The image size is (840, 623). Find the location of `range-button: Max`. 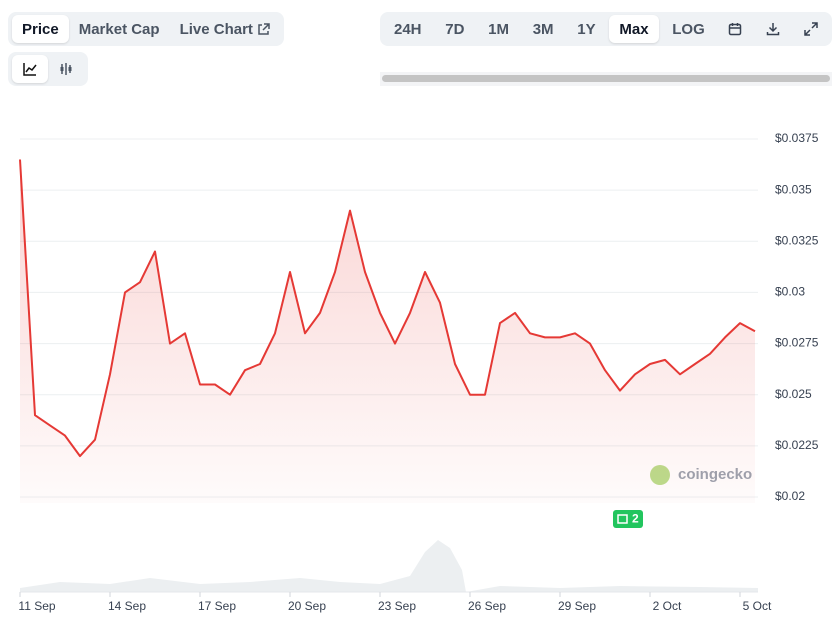

range-button: Max is located at coordinates (634, 29).